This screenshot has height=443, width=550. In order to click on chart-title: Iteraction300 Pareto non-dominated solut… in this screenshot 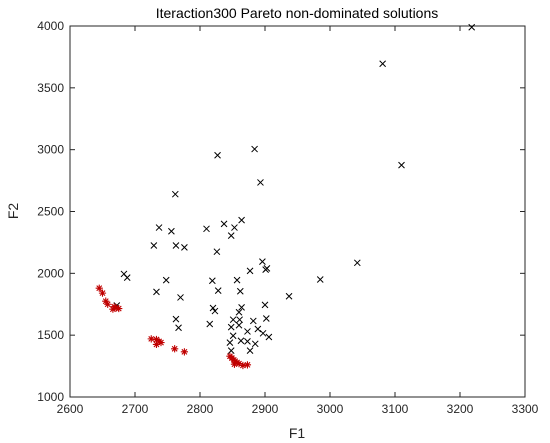, I will do `click(297, 13)`.